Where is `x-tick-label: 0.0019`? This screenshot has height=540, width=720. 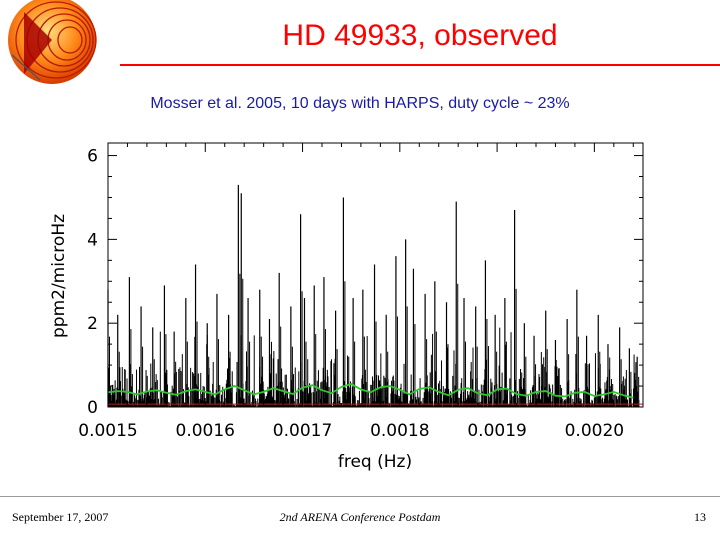 x-tick-label: 0.0019 is located at coordinates (496, 431).